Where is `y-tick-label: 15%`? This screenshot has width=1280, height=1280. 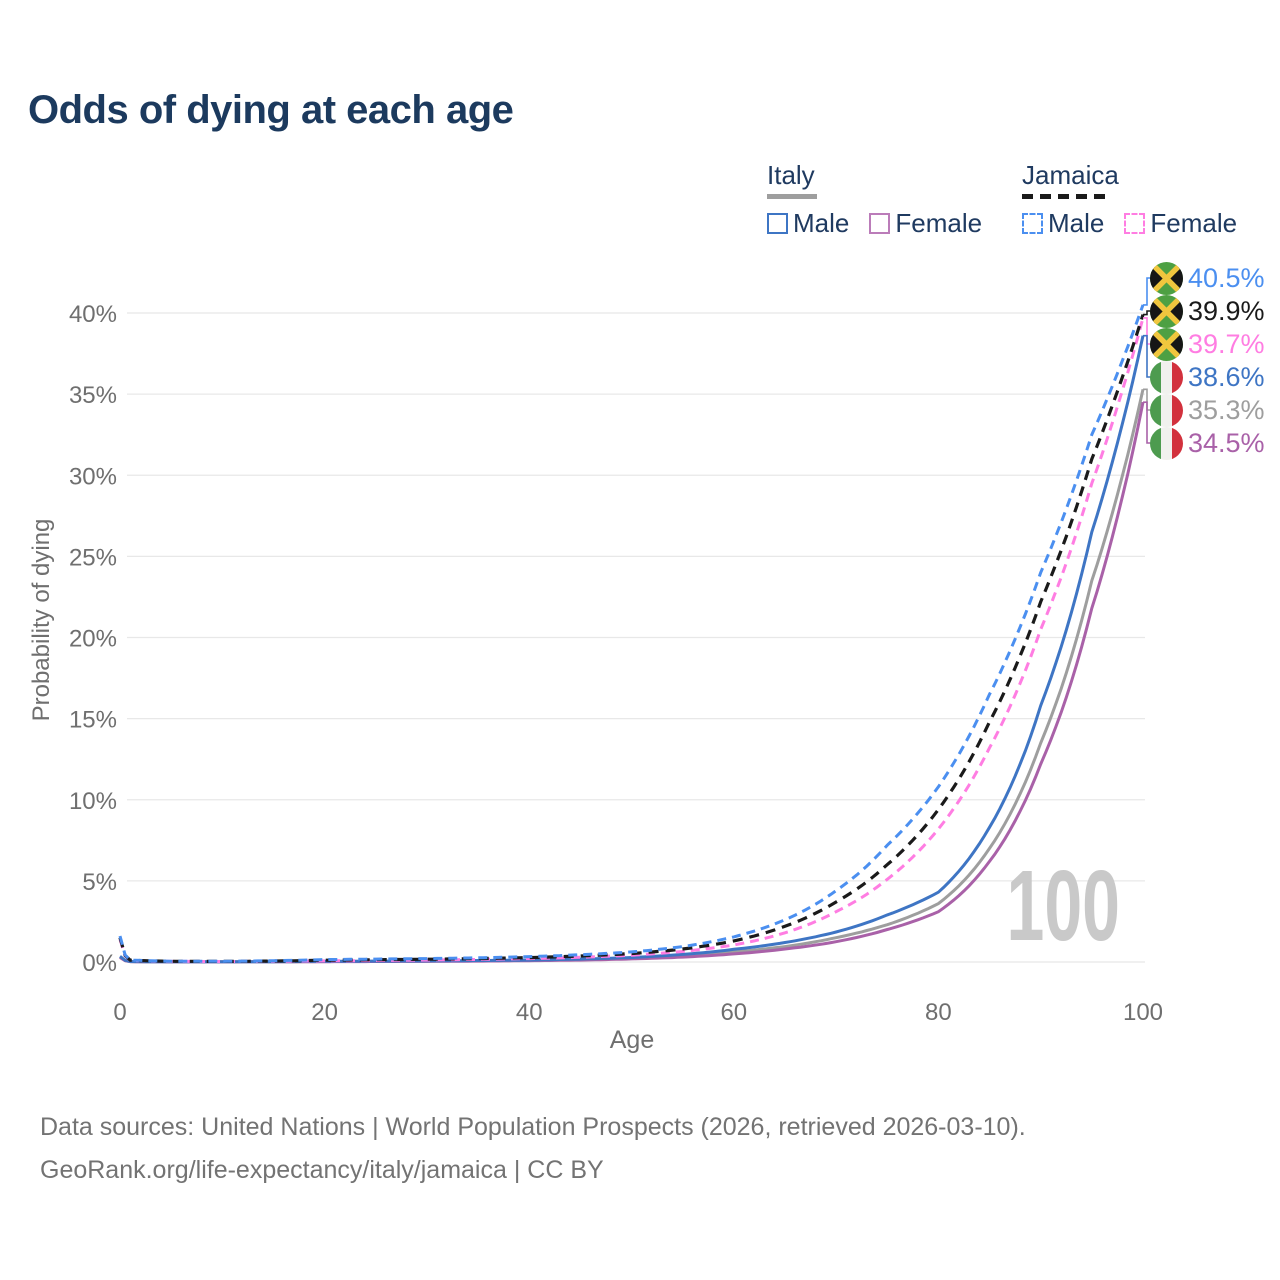
y-tick-label: 15% is located at coordinates (93, 720).